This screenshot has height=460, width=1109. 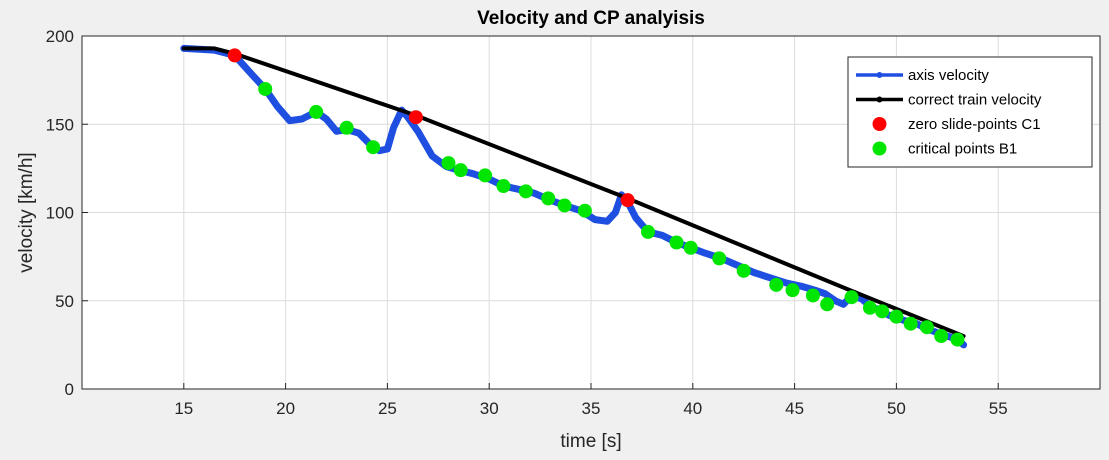 I want to click on y-tick-label: 50, so click(x=64, y=301).